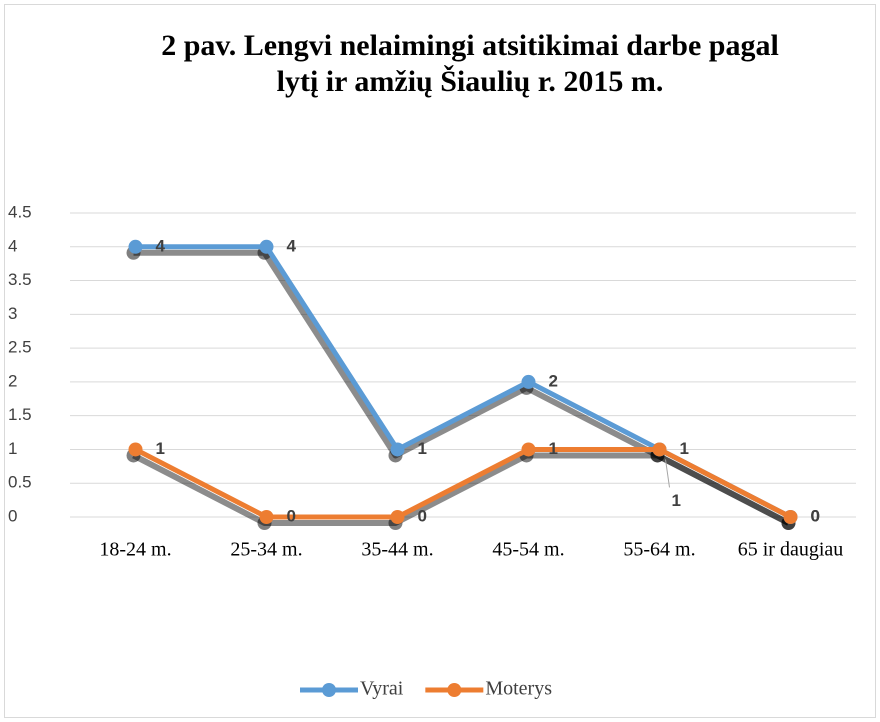 This screenshot has height=722, width=880. I want to click on legend-label: Vyrai, so click(382, 689).